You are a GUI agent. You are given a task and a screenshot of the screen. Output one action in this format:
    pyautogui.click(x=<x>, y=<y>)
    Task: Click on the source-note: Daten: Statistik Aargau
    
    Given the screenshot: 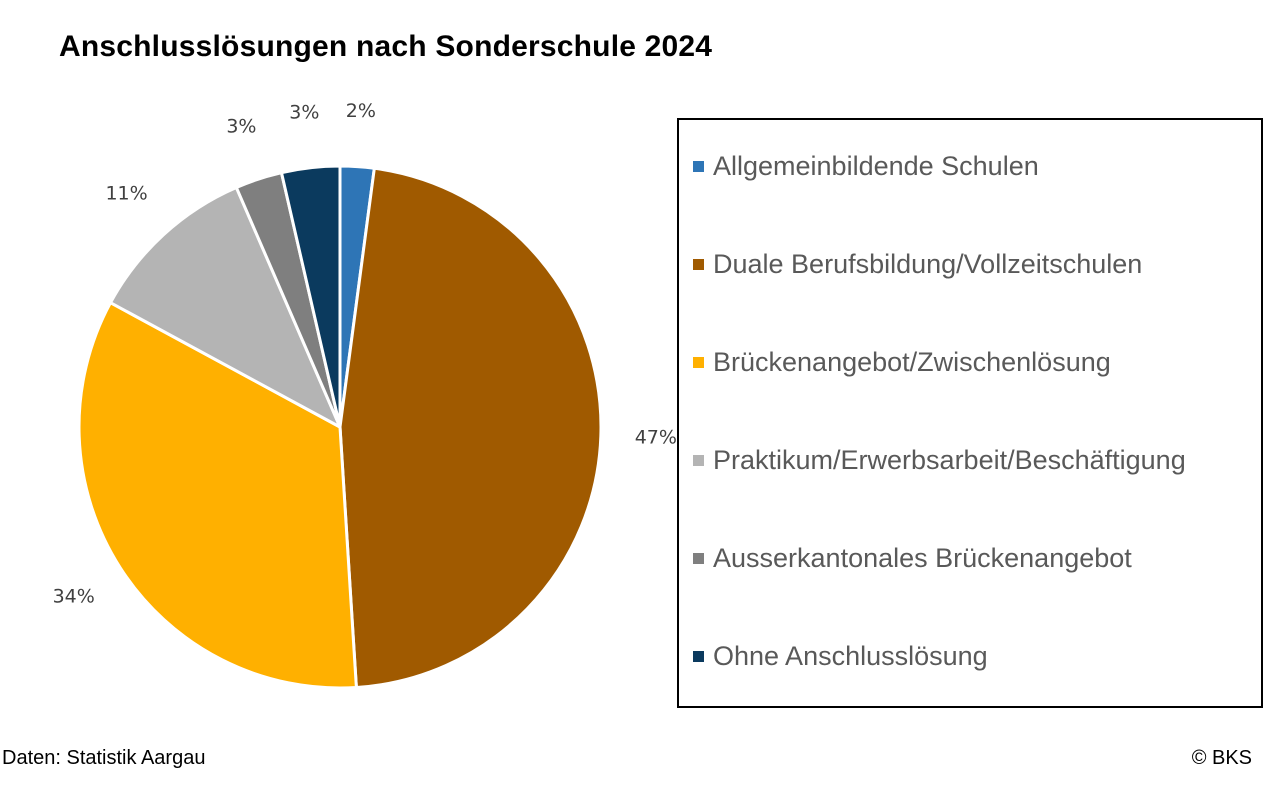 What is the action you would take?
    pyautogui.click(x=104, y=758)
    